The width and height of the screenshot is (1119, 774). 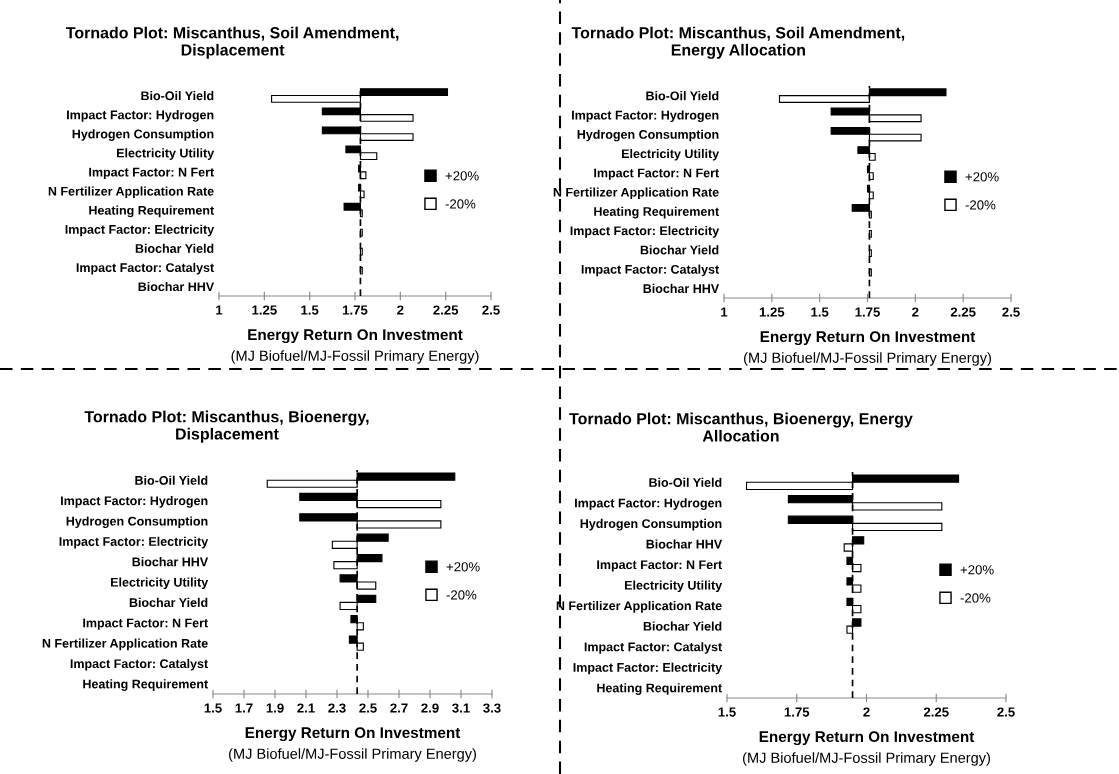 What do you see at coordinates (244, 708) in the screenshot?
I see `x-tick-label: 1.7` at bounding box center [244, 708].